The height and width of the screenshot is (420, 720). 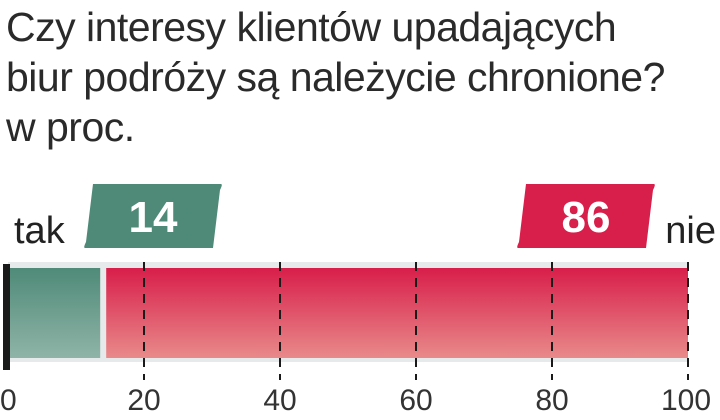 What do you see at coordinates (54, 313) in the screenshot?
I see `bar-segment-tak` at bounding box center [54, 313].